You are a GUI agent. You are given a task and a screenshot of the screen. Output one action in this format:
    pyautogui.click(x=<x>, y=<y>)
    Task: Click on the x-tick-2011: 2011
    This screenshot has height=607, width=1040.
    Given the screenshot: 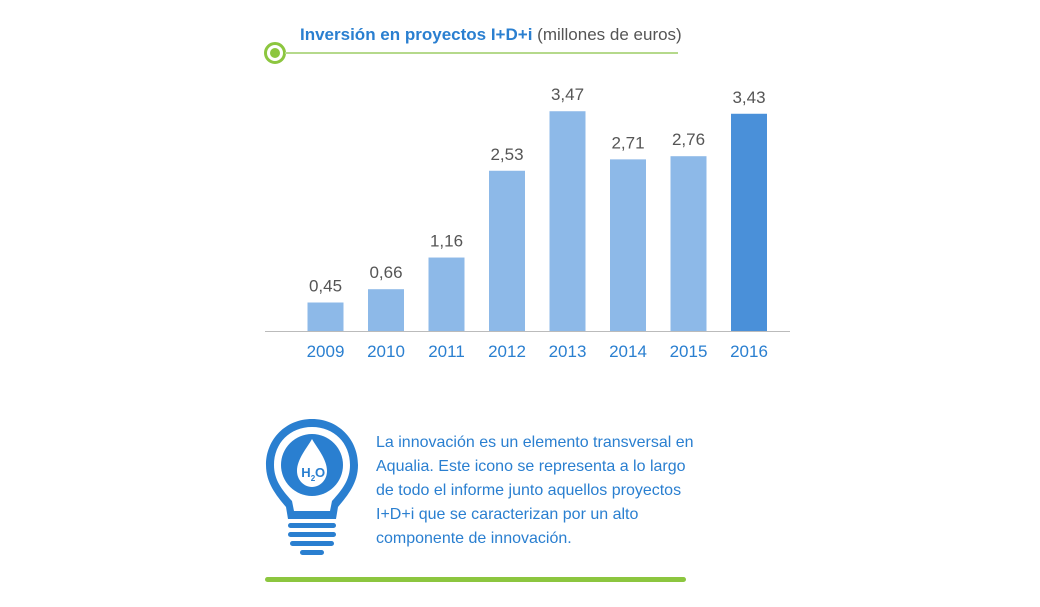 What is the action you would take?
    pyautogui.click(x=446, y=351)
    